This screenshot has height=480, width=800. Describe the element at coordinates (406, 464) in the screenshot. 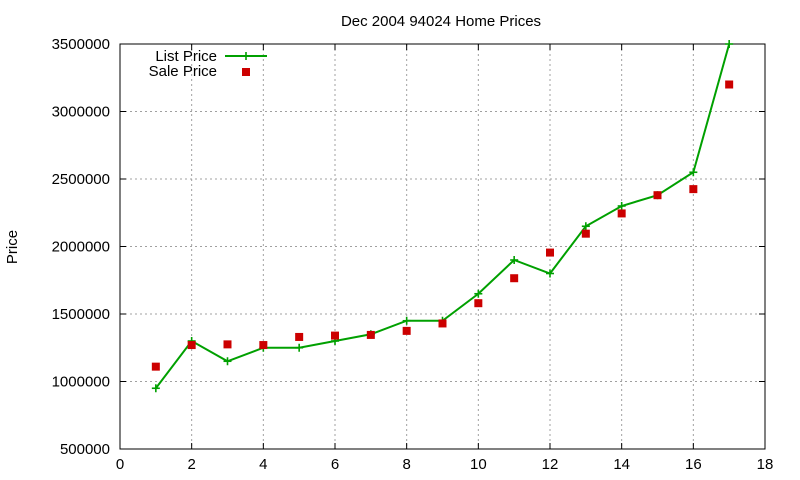

I see `x-tick-label: 8` at that location.